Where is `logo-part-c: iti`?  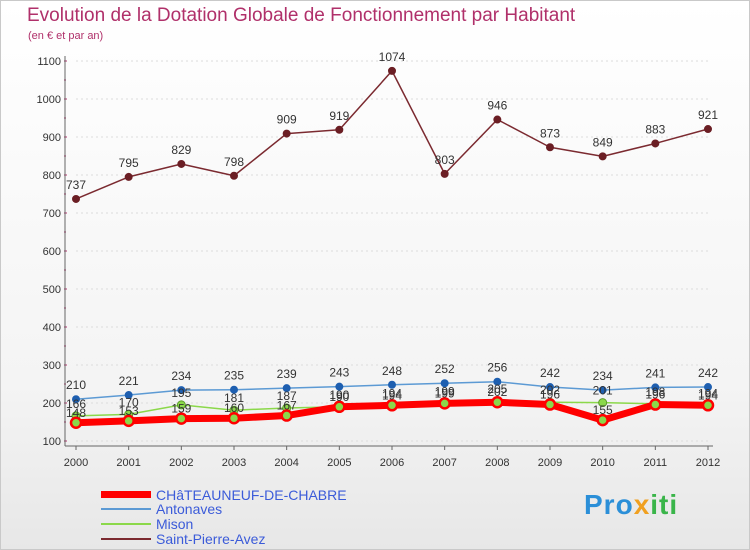 logo-part-c: iti is located at coordinates (664, 504).